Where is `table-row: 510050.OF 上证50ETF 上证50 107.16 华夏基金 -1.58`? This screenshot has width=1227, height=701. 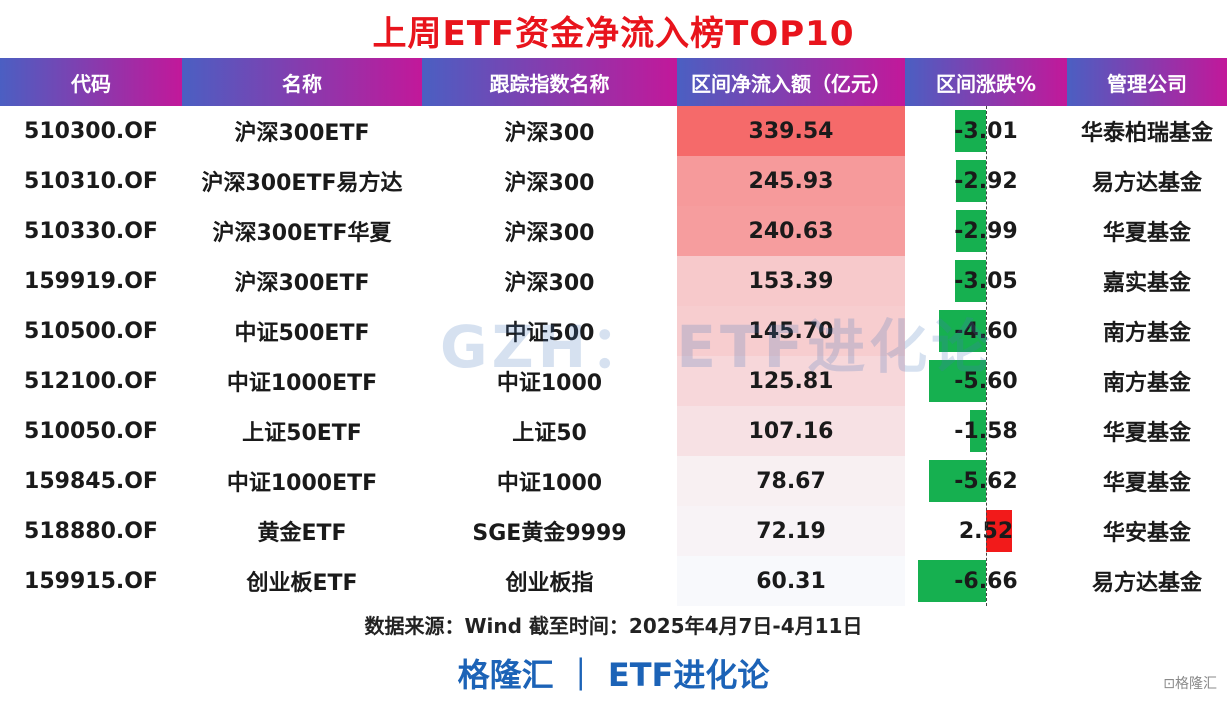 table-row: 510050.OF 上证50ETF 上证50 107.16 华夏基金 -1.58 is located at coordinates (613, 431).